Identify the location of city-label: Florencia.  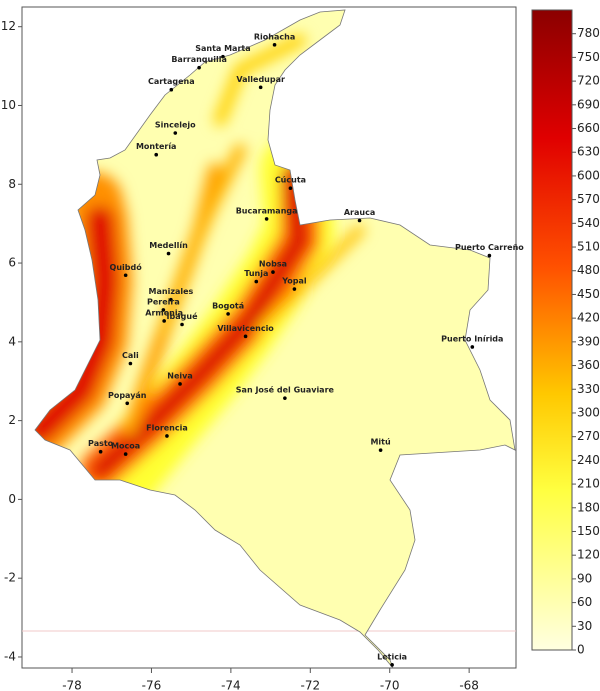
(167, 427).